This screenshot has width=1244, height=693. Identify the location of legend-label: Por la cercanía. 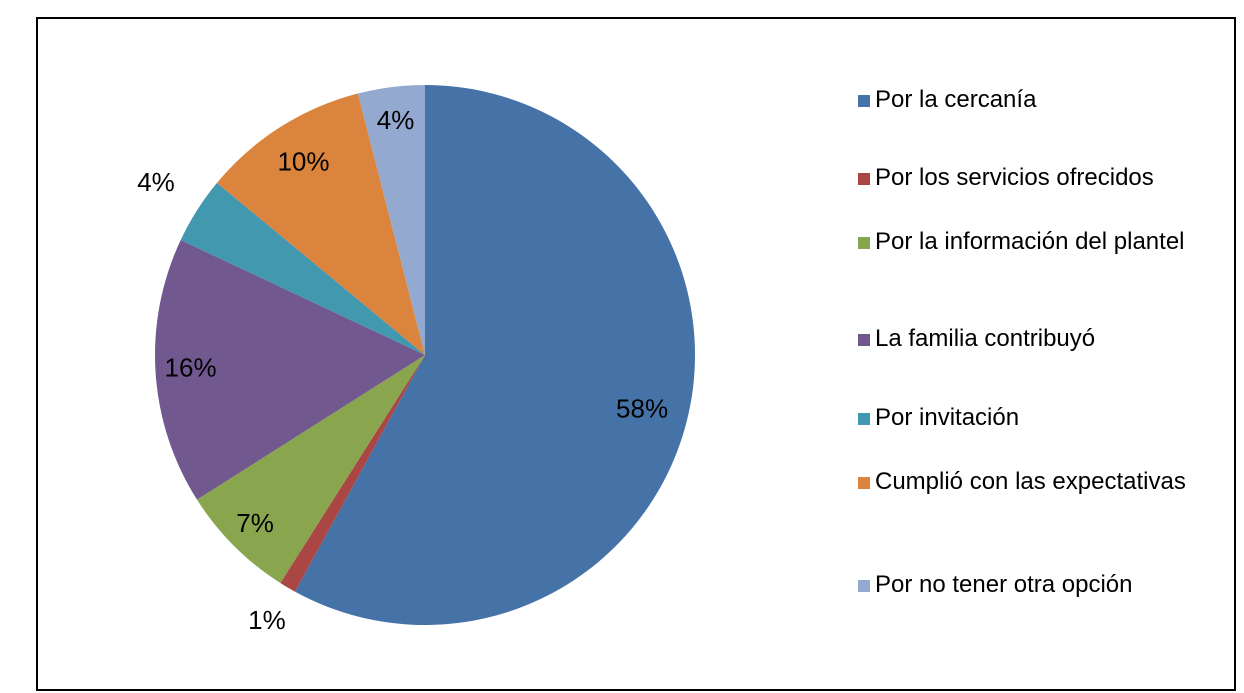
(956, 99).